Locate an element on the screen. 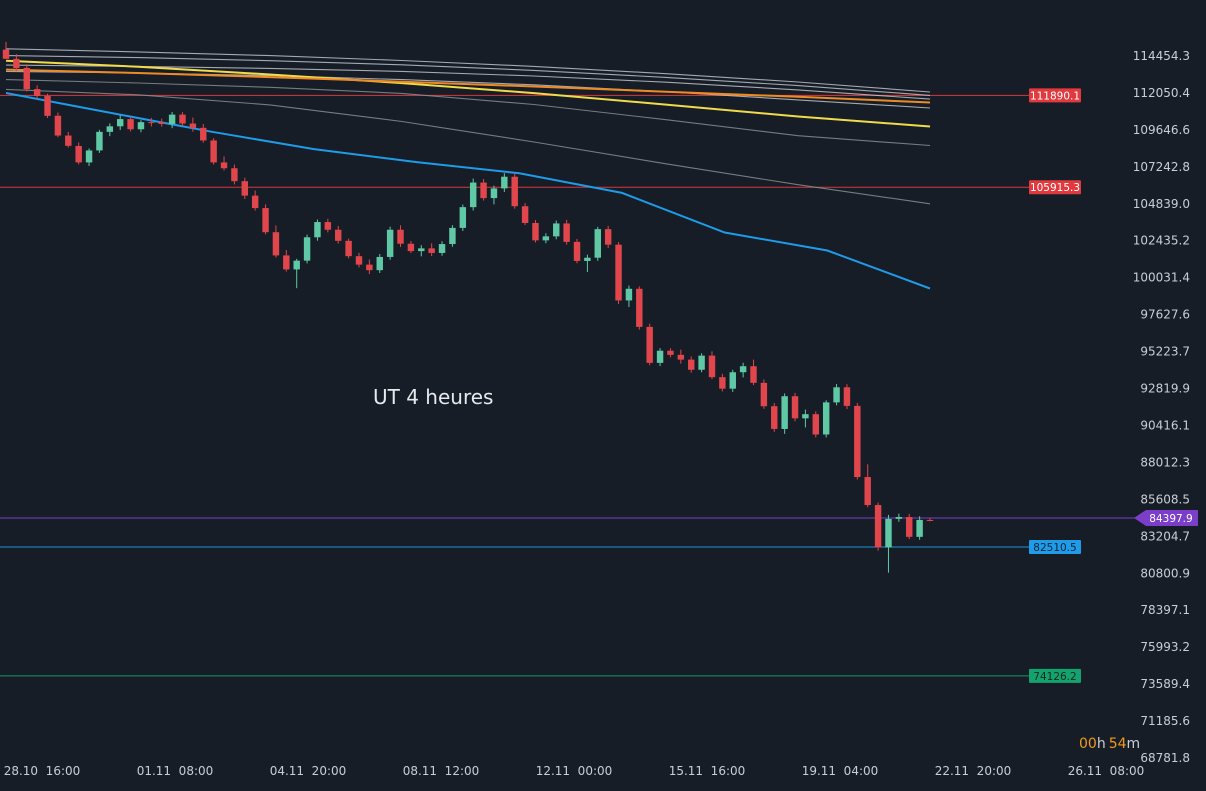 Image resolution: width=1206 pixels, height=791 pixels. y-tick-label: 107242.8 is located at coordinates (1161, 167).